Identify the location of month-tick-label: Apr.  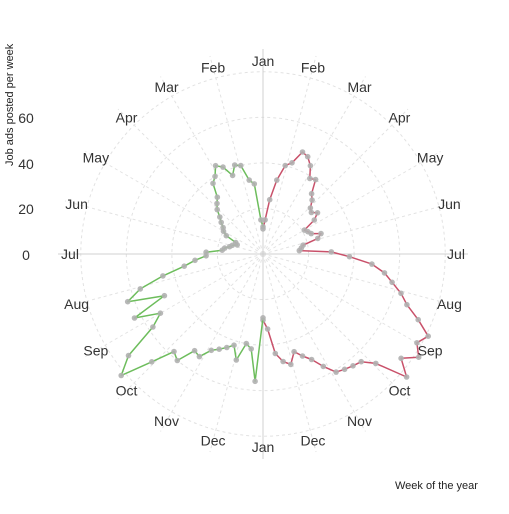
(400, 118).